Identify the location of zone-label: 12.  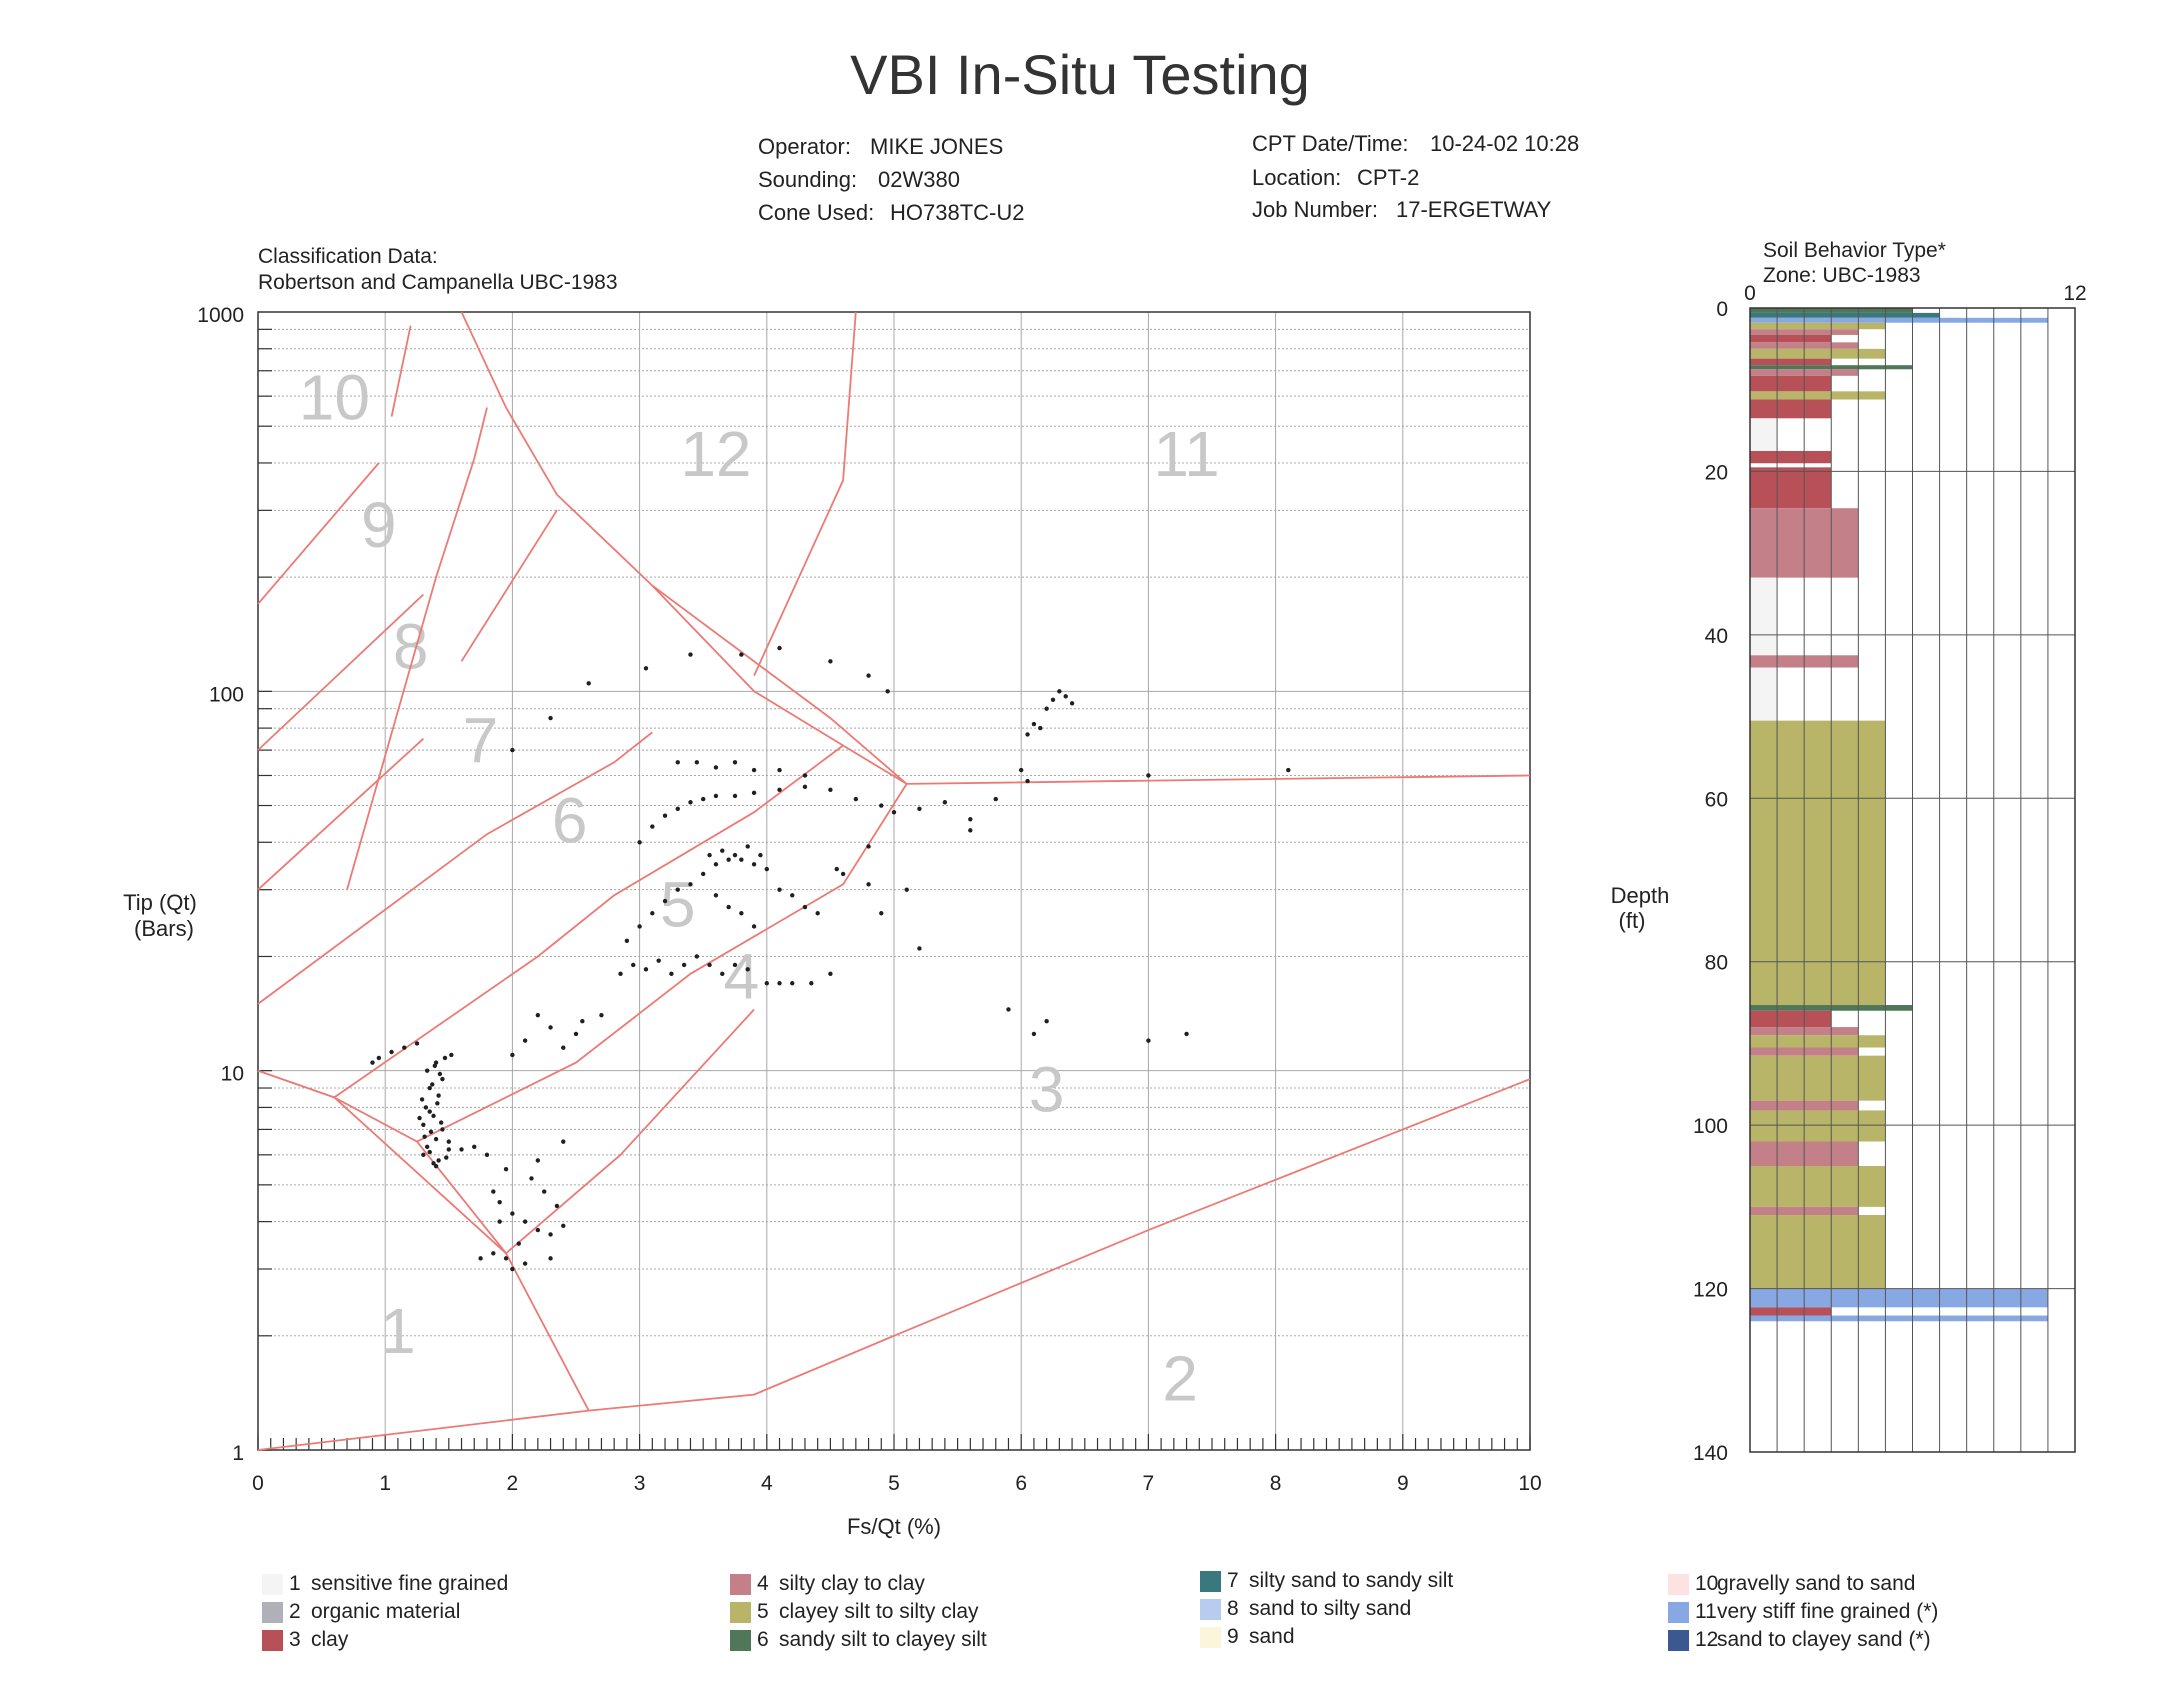
(715, 454).